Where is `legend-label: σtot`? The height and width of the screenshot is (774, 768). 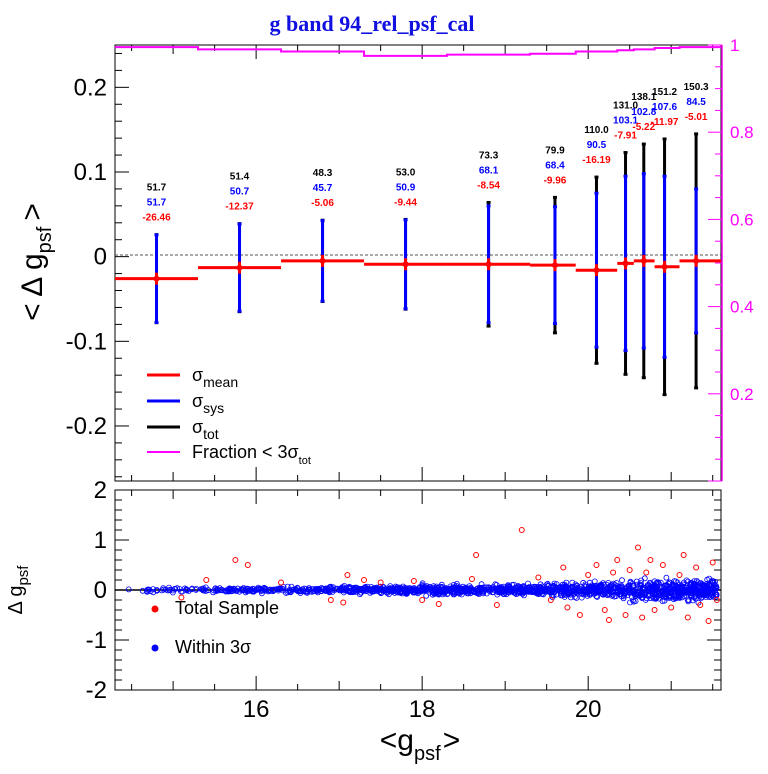 legend-label: σtot is located at coordinates (205, 429).